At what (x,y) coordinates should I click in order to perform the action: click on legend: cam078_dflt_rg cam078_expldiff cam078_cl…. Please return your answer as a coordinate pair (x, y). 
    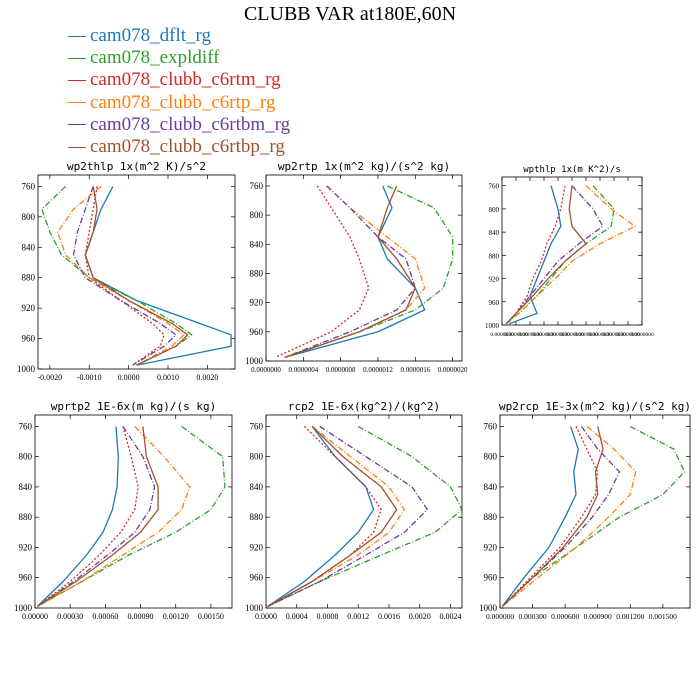
    Looking at the image, I should click on (179, 91).